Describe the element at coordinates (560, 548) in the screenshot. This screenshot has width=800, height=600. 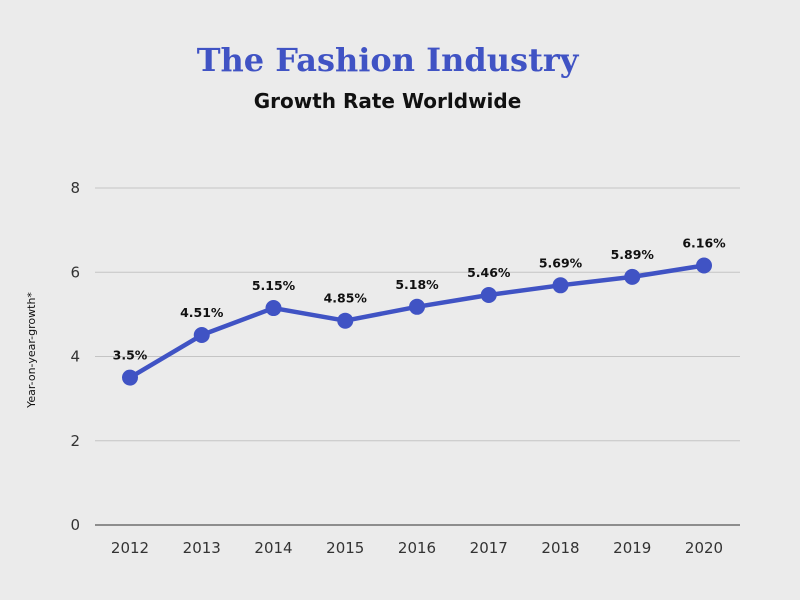
I see `x-tick-label: 2018` at that location.